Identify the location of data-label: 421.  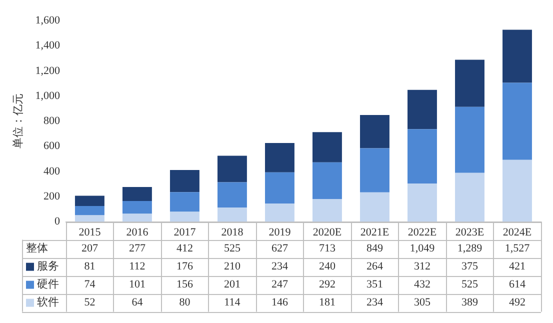
(517, 266).